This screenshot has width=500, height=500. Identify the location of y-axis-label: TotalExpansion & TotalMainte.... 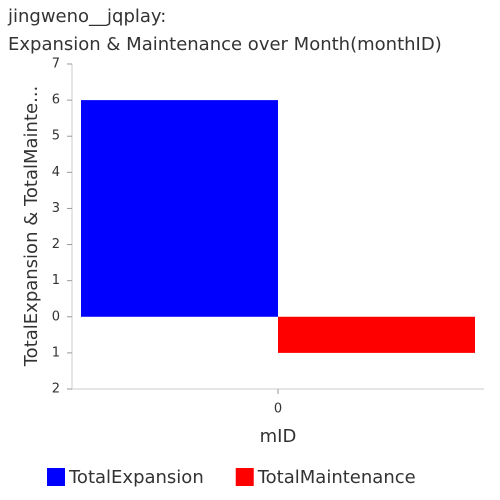
(31, 227).